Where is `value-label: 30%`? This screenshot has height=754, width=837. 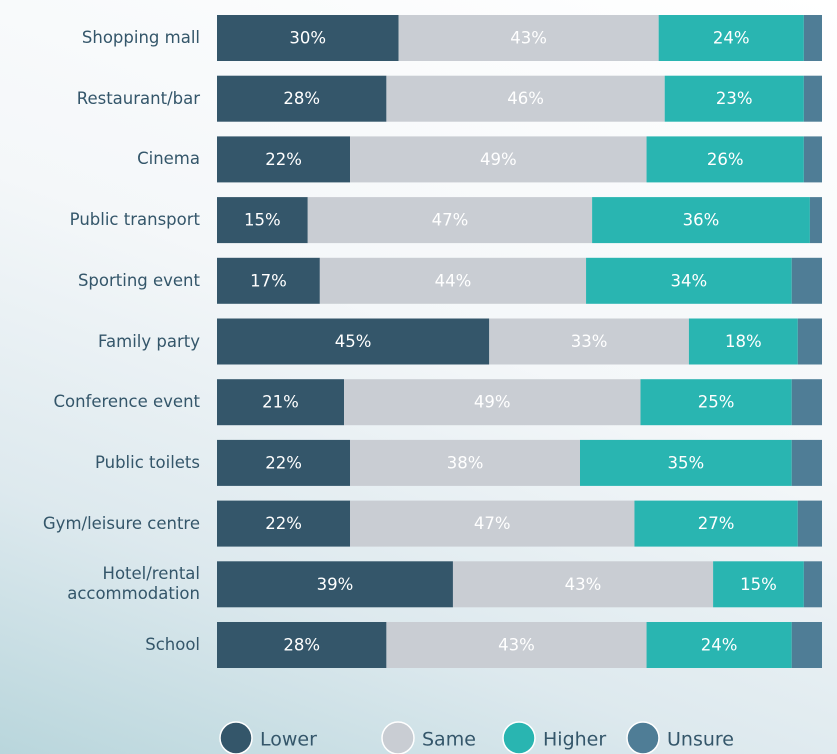 value-label: 30% is located at coordinates (307, 38).